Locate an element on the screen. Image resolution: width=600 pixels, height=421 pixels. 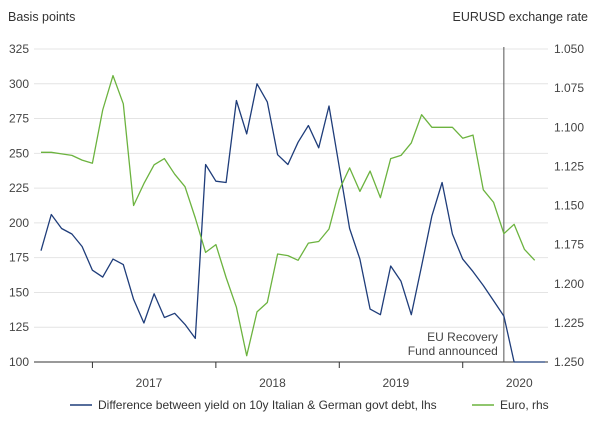
left-tick-label: 275 is located at coordinates (19, 119).